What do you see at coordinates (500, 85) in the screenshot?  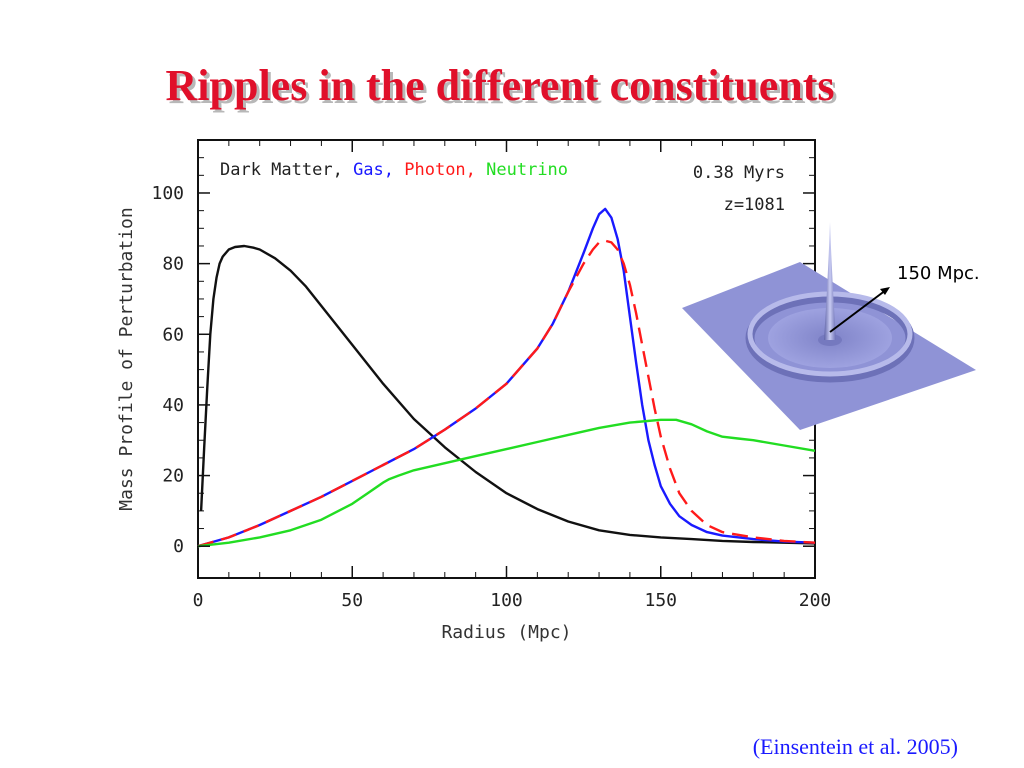 I see `slide-title: Ripples in the different constituents` at bounding box center [500, 85].